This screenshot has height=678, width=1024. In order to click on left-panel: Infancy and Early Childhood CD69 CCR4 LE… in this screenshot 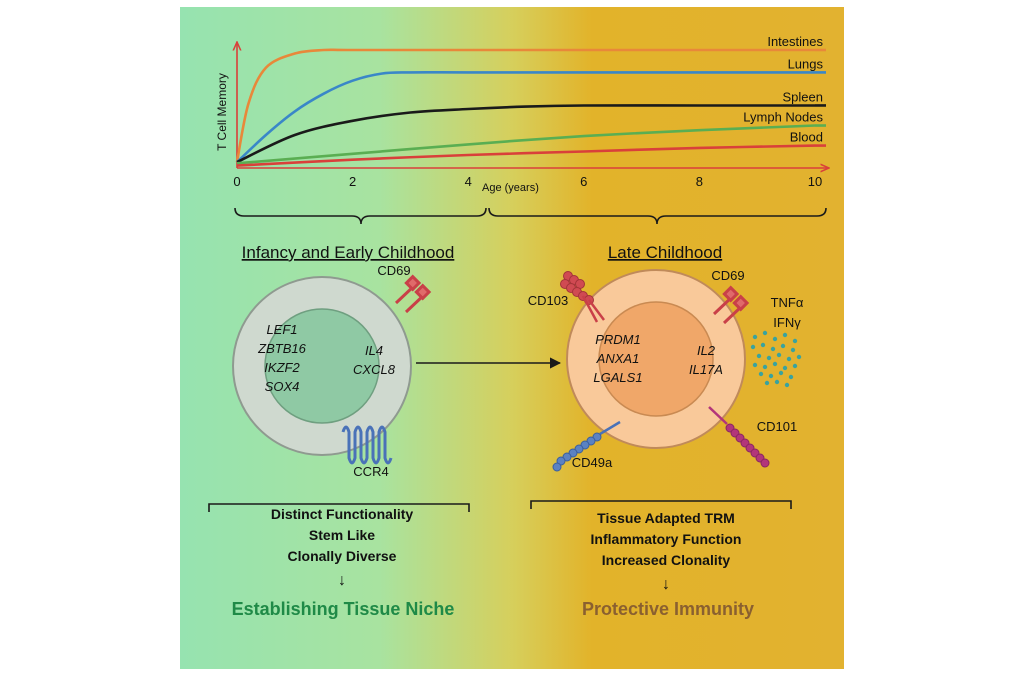, I will do `click(339, 431)`.